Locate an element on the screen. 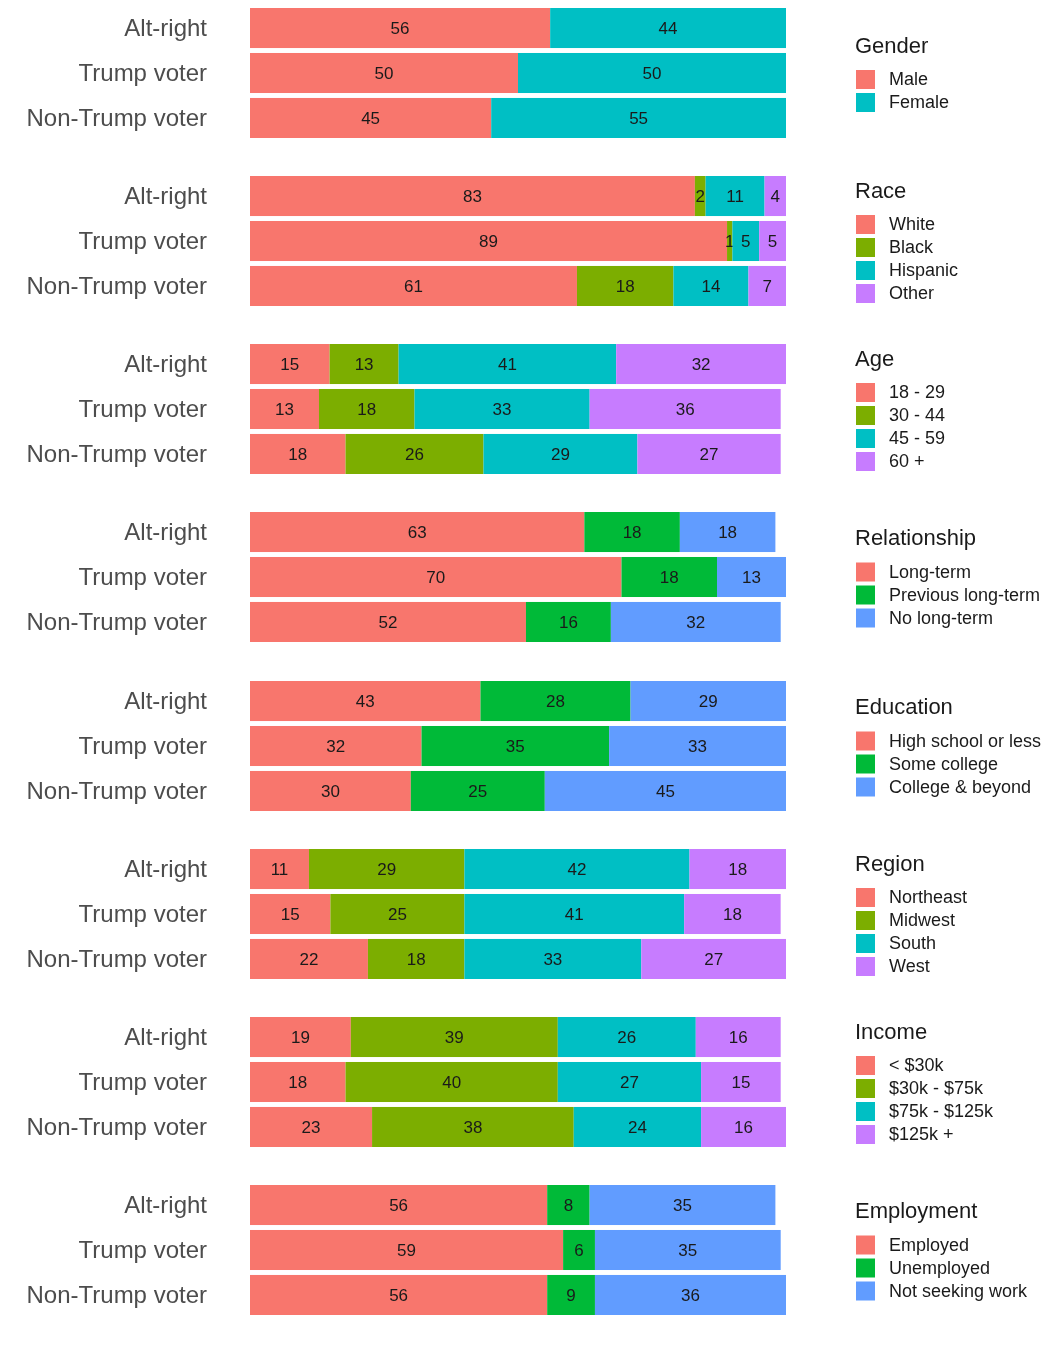 This screenshot has width=1053, height=1351. legend-label: 45 - 59 is located at coordinates (917, 438).